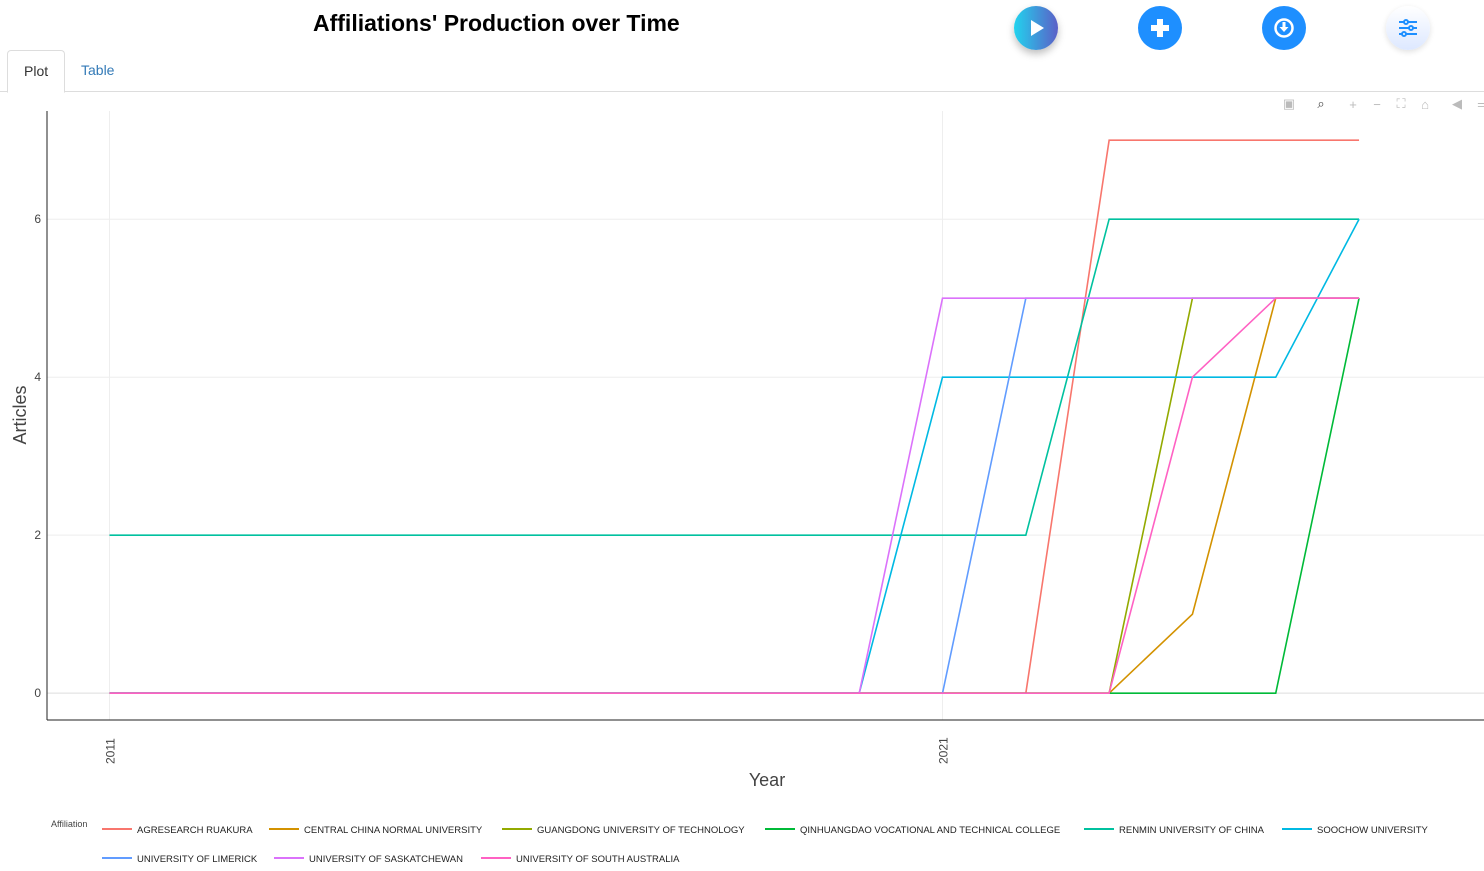  What do you see at coordinates (69, 824) in the screenshot?
I see `legend-title: Affiliation` at bounding box center [69, 824].